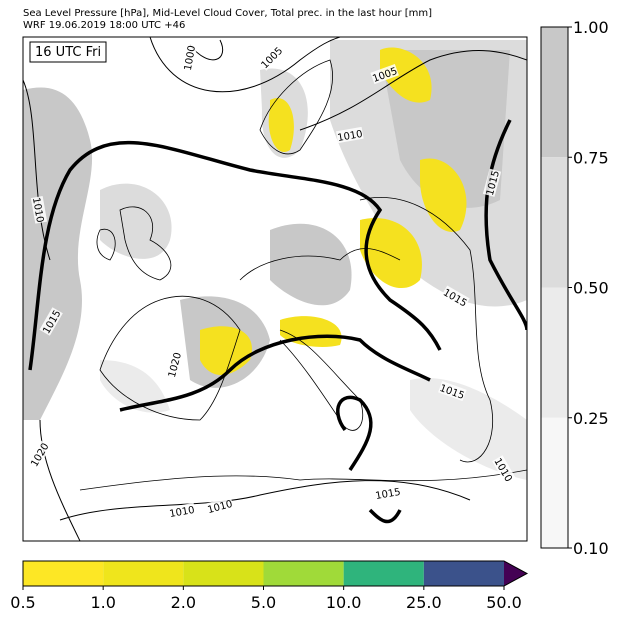 This screenshot has height=621, width=618. Describe the element at coordinates (591, 418) in the screenshot. I see `colorbar-tick-label: 0.25` at that location.